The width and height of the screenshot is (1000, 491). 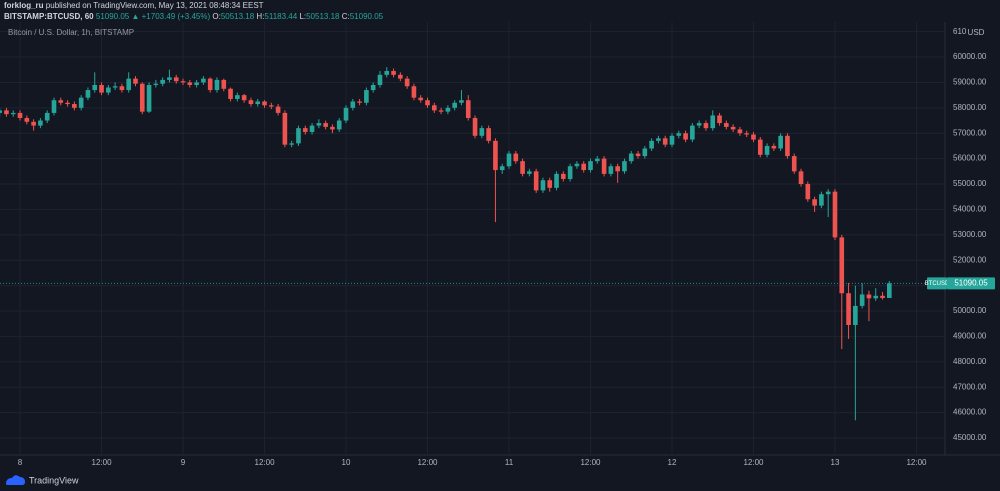 What do you see at coordinates (971, 282) in the screenshot?
I see `last-price: 51090.05` at bounding box center [971, 282].